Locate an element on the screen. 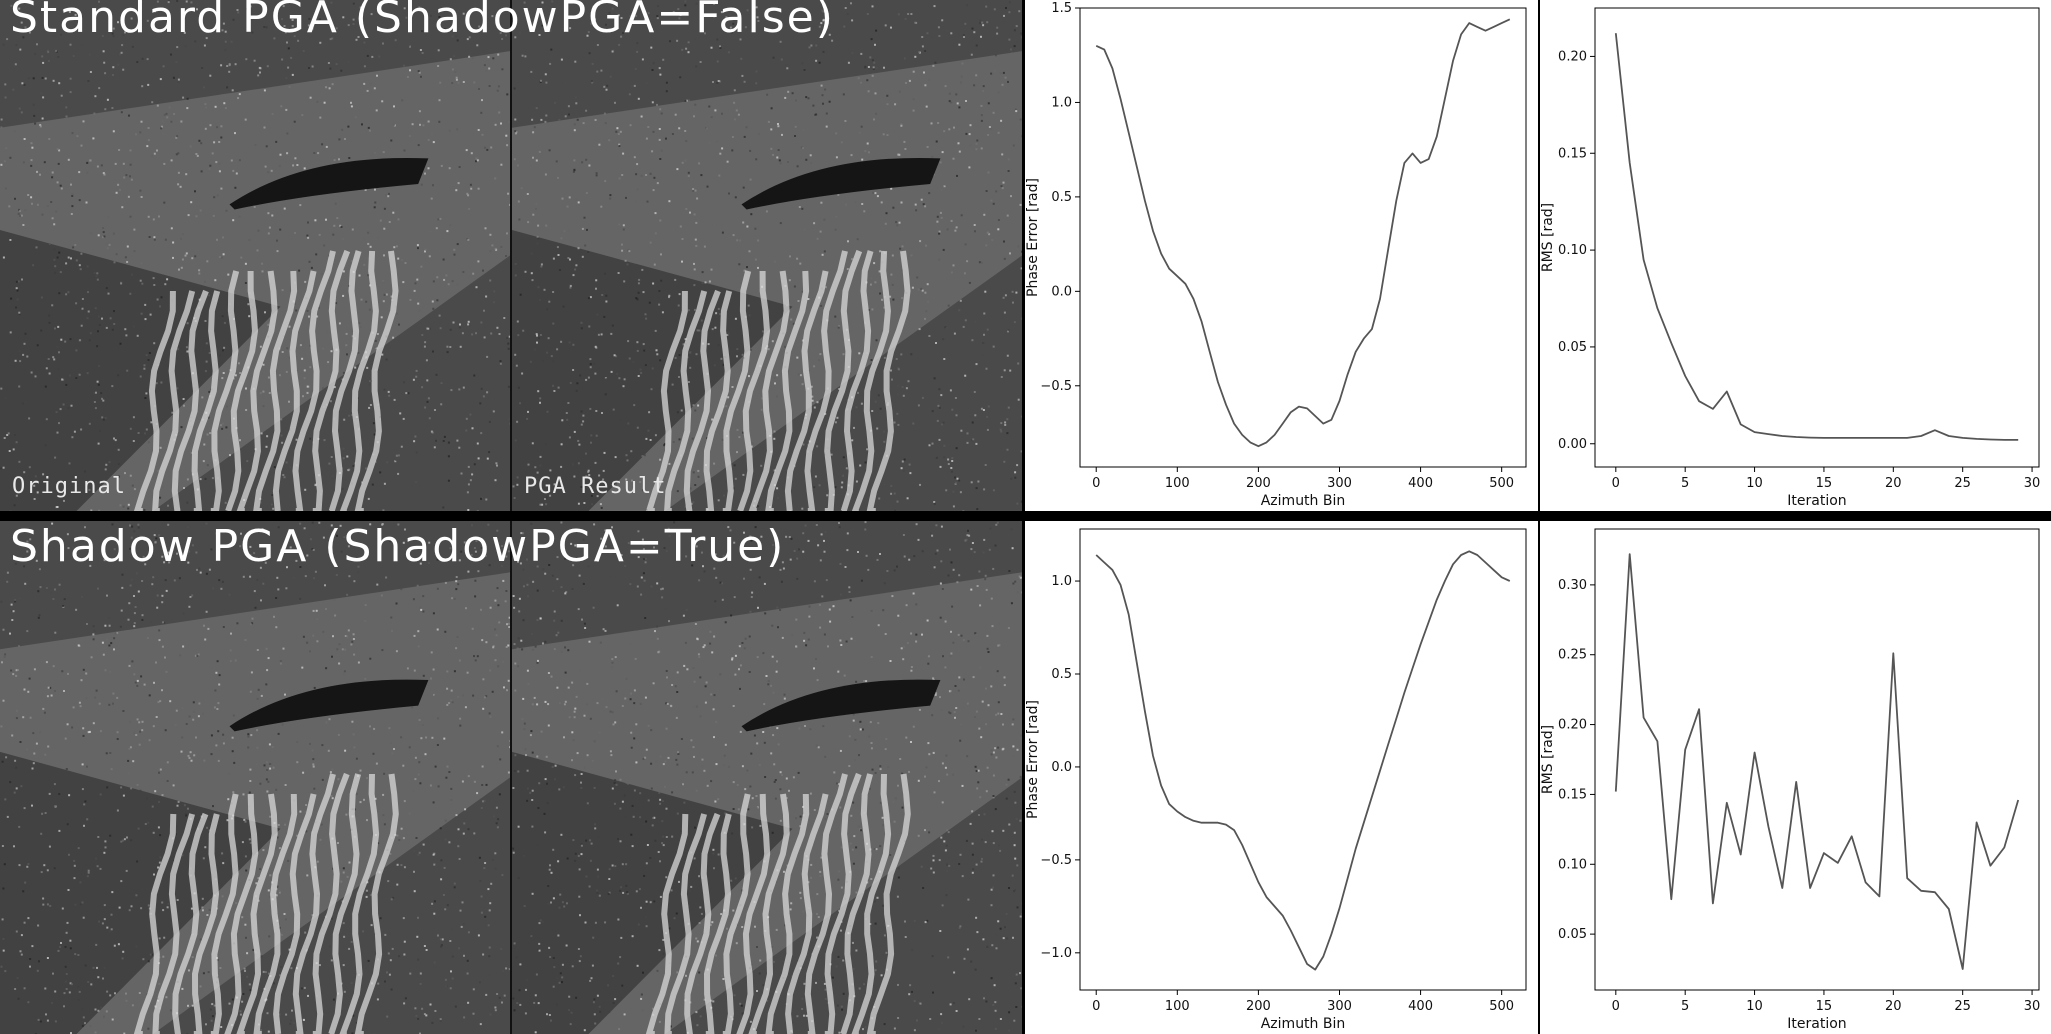 This screenshot has width=2051, height=1034. image-caption-original: Original is located at coordinates (69, 486).